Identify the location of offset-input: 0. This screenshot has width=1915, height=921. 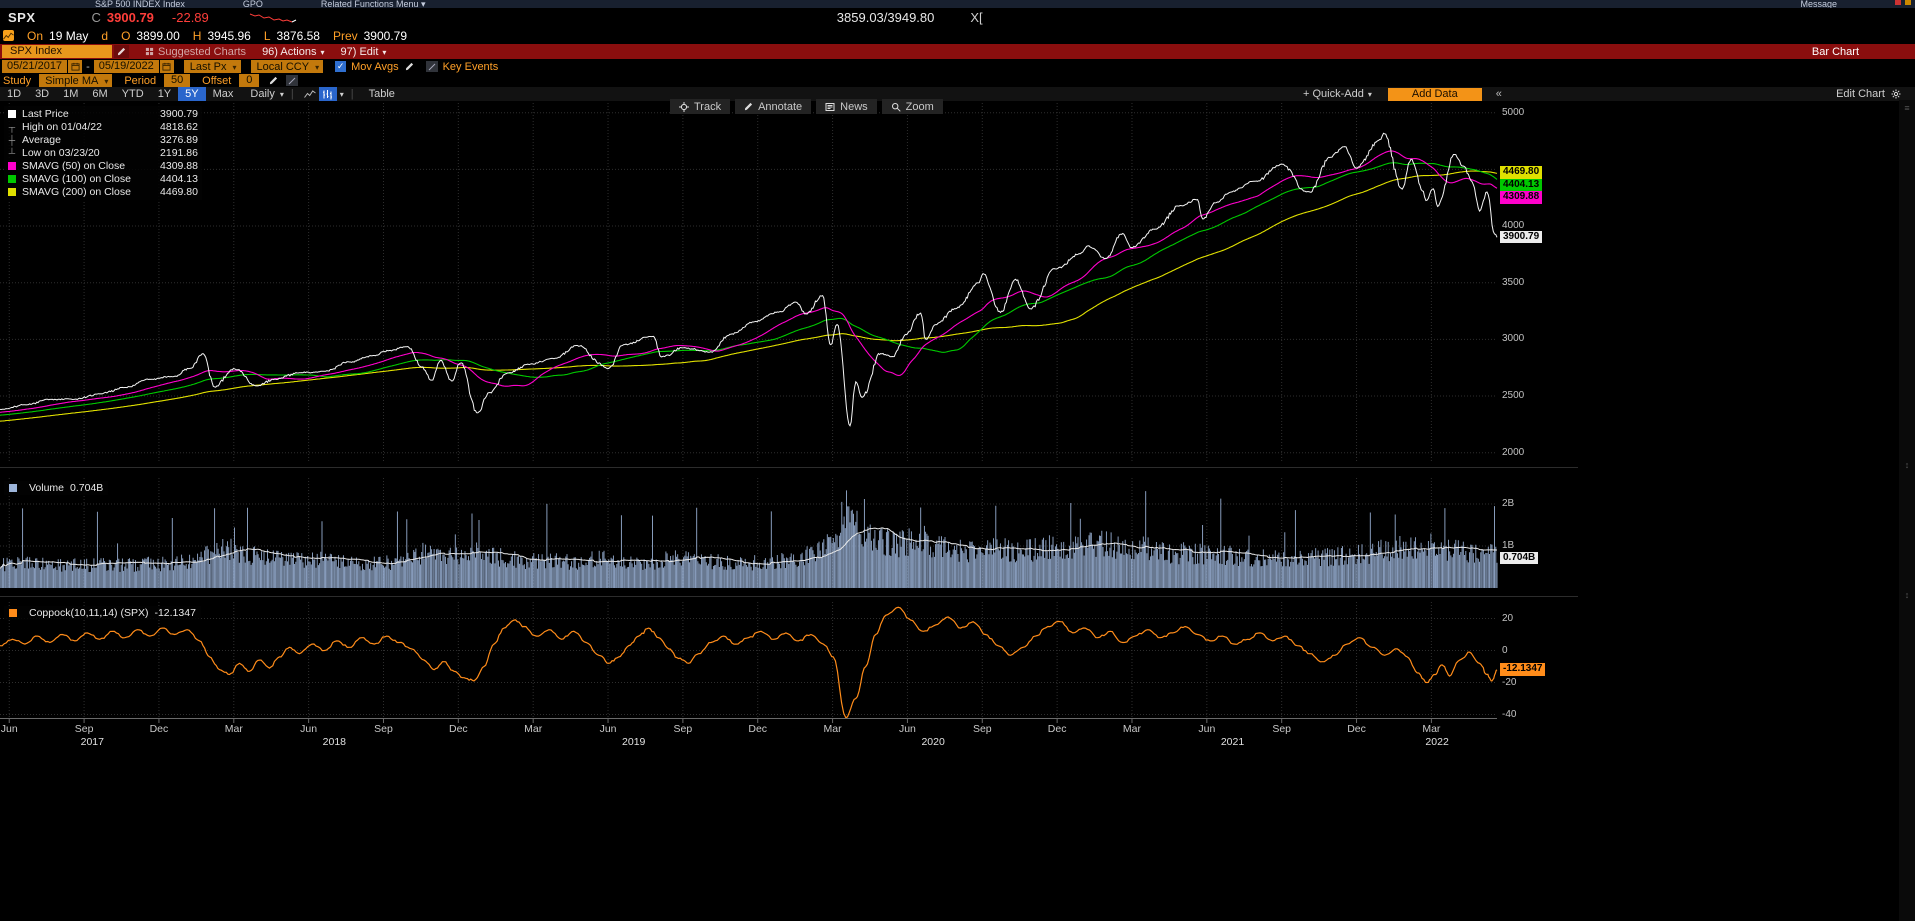
(249, 80).